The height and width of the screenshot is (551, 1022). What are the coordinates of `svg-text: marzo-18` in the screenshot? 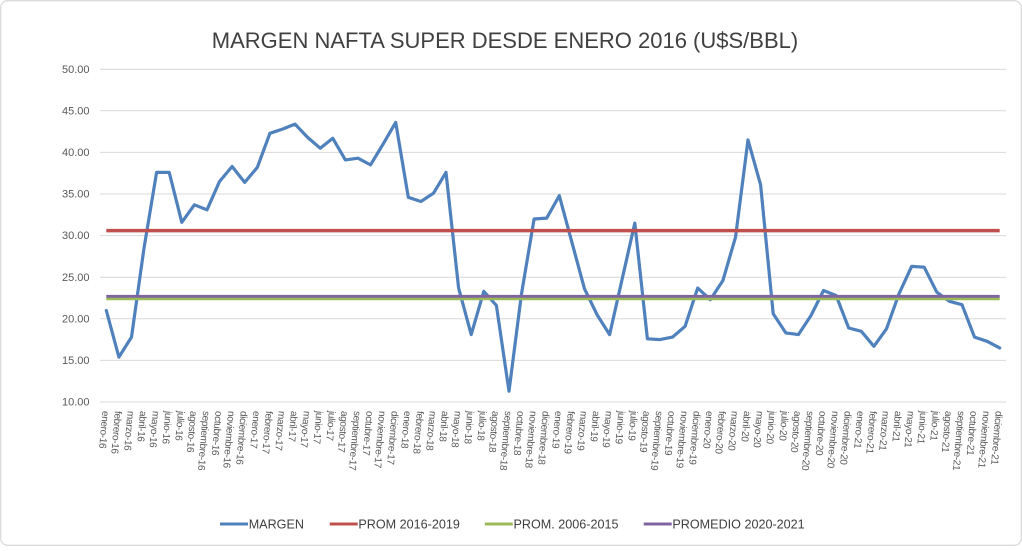 It's located at (430, 431).